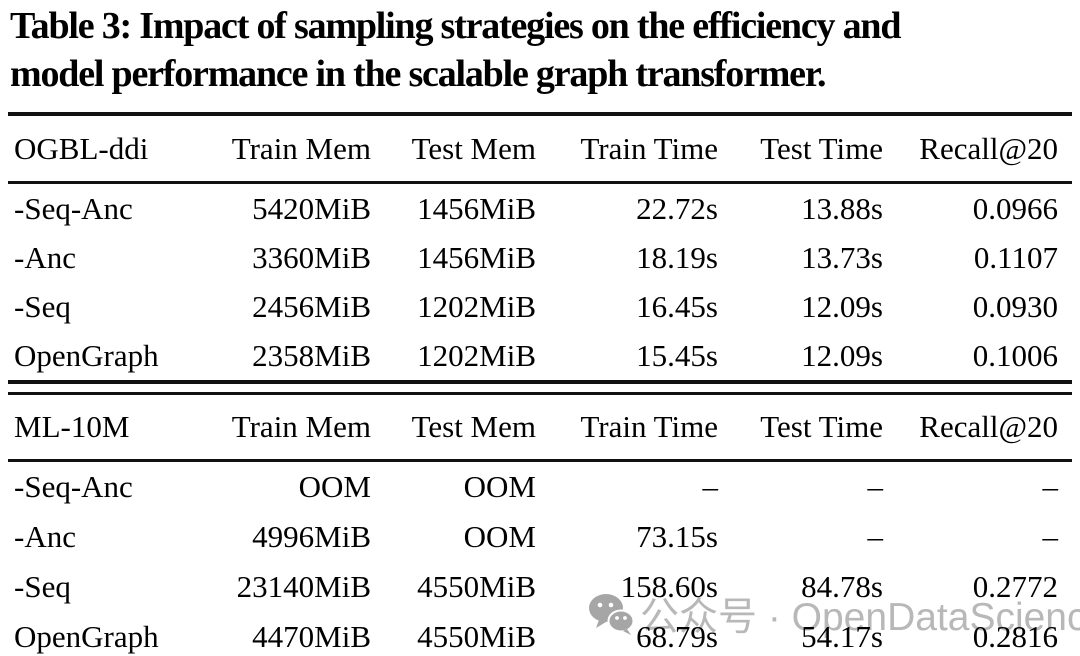 The width and height of the screenshot is (1080, 656). What do you see at coordinates (1015, 208) in the screenshot?
I see `data-cell: 0.0966` at bounding box center [1015, 208].